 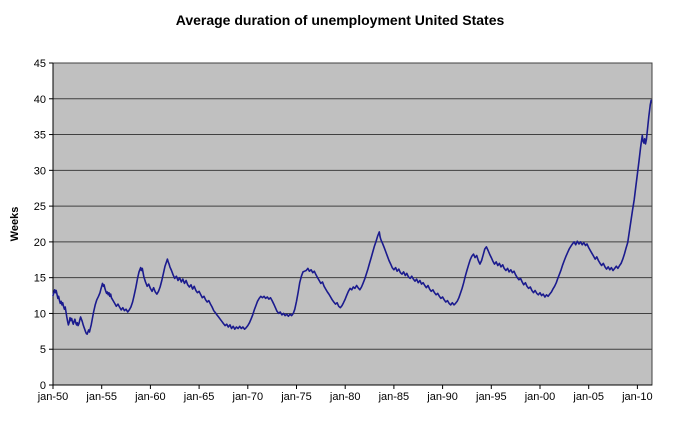 I want to click on x-tick-label: jan-90, so click(x=442, y=397).